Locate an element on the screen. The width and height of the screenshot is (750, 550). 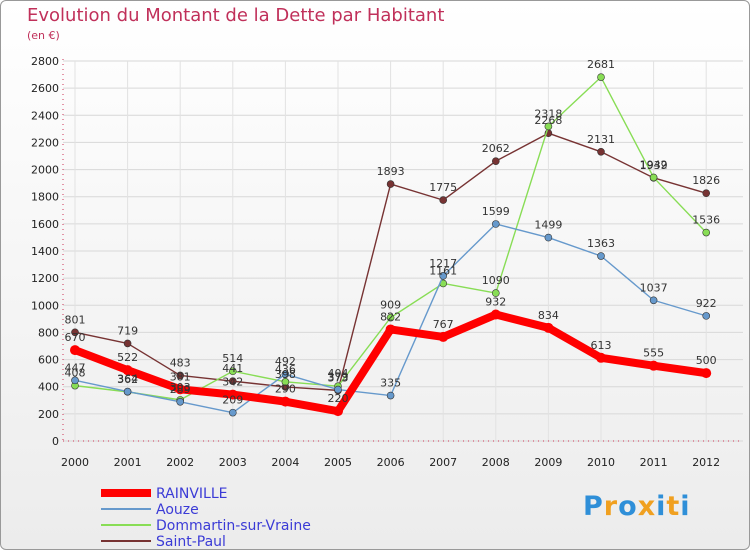
legend-entry: Dommartin-sur-Vraine is located at coordinates (233, 526).